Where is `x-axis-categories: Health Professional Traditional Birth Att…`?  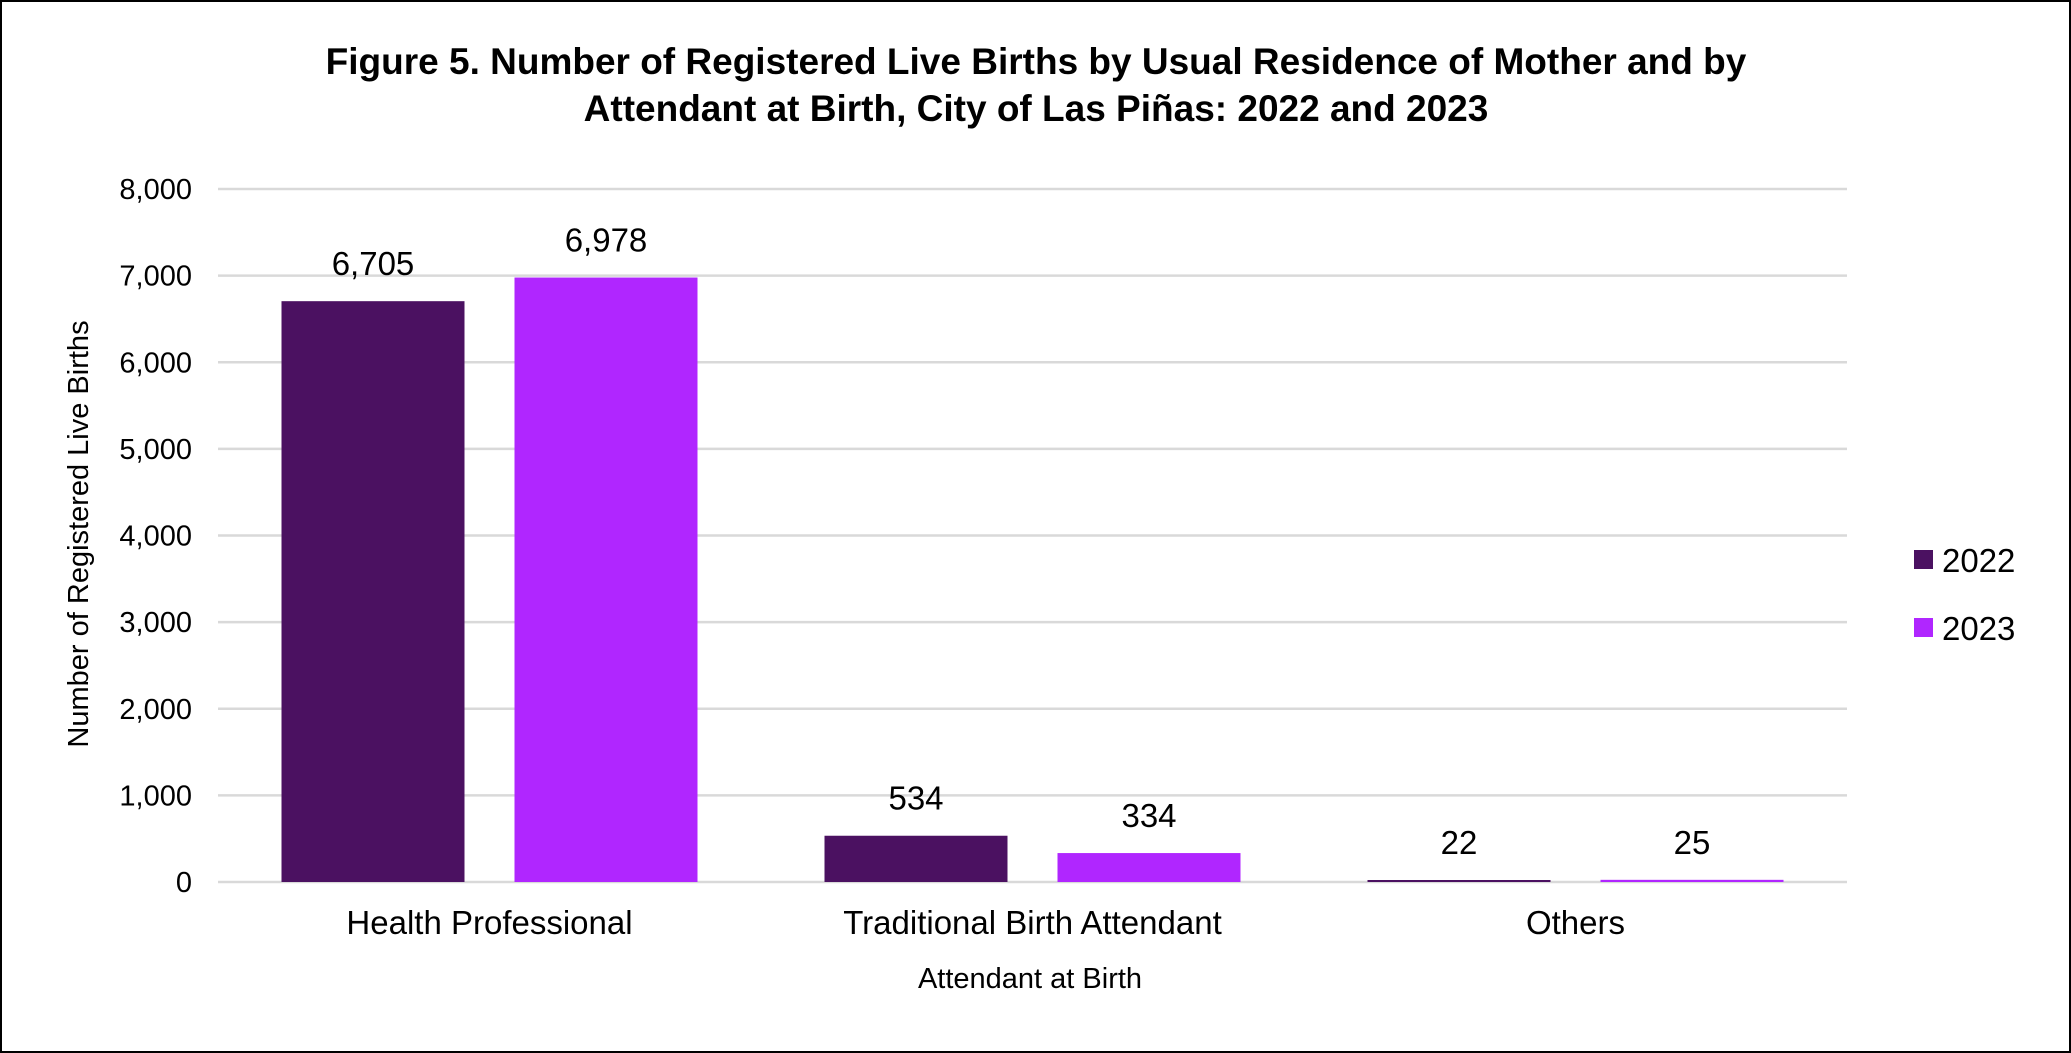 x-axis-categories: Health Professional Traditional Birth Att… is located at coordinates (985, 922).